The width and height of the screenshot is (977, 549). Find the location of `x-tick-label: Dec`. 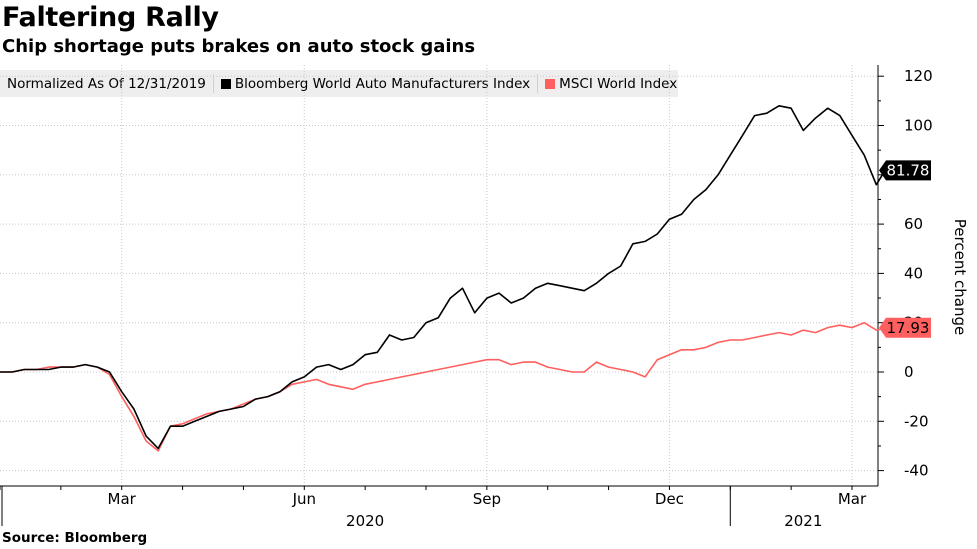

x-tick-label: Dec is located at coordinates (669, 499).